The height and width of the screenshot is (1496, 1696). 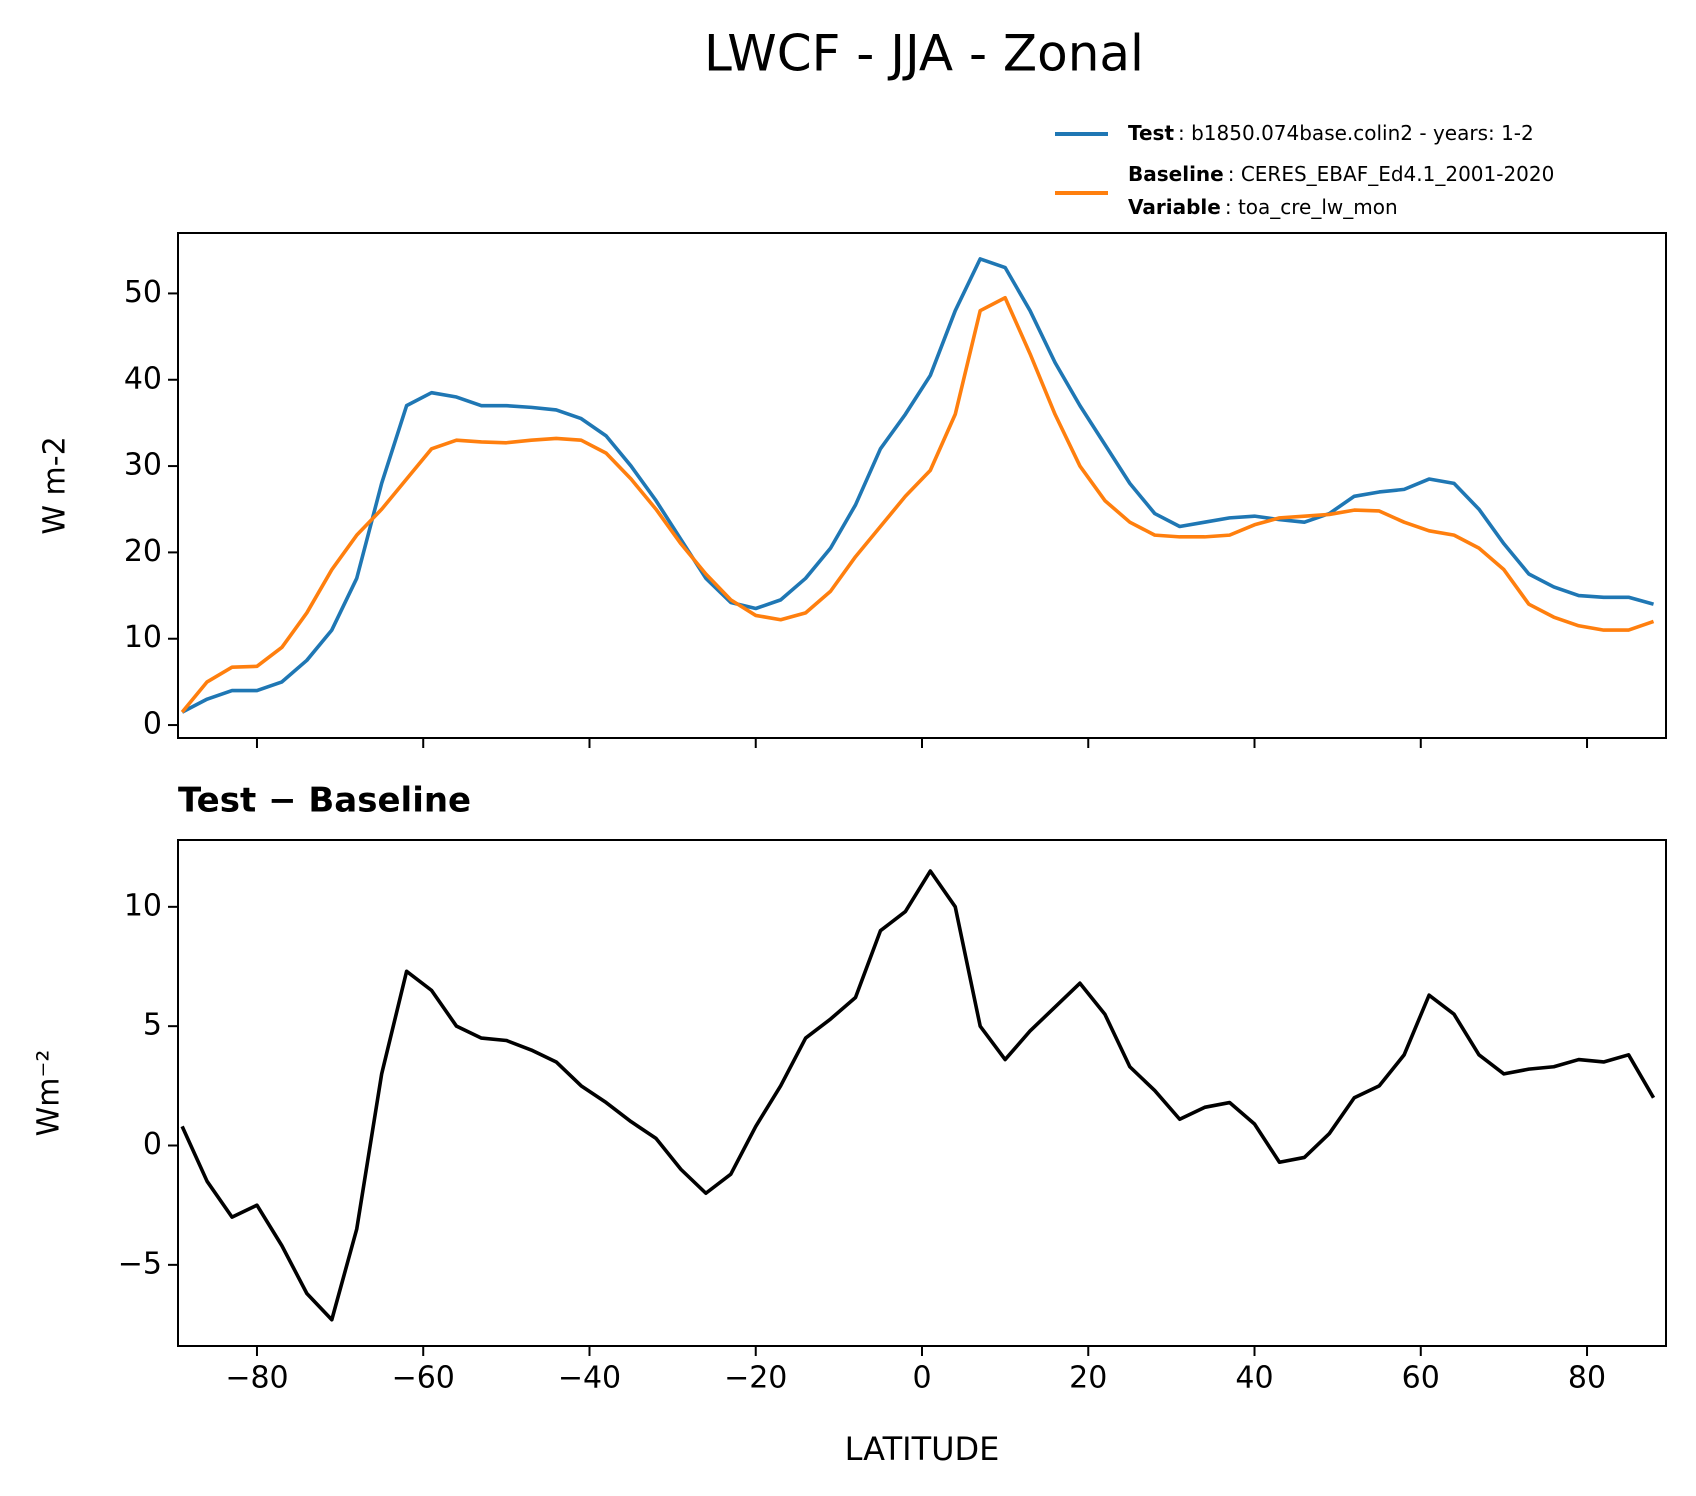 I want to click on x-tick-label: 80, so click(x=1587, y=1378).